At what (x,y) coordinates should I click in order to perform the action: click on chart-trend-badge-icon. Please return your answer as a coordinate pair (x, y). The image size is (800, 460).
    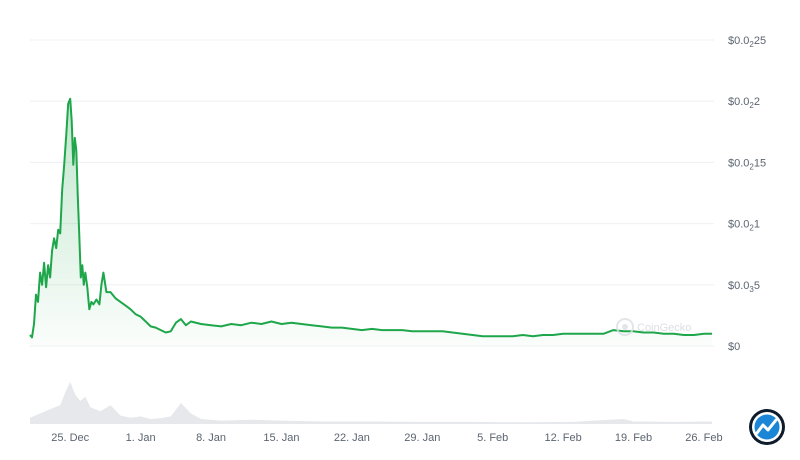
    Looking at the image, I should click on (767, 427).